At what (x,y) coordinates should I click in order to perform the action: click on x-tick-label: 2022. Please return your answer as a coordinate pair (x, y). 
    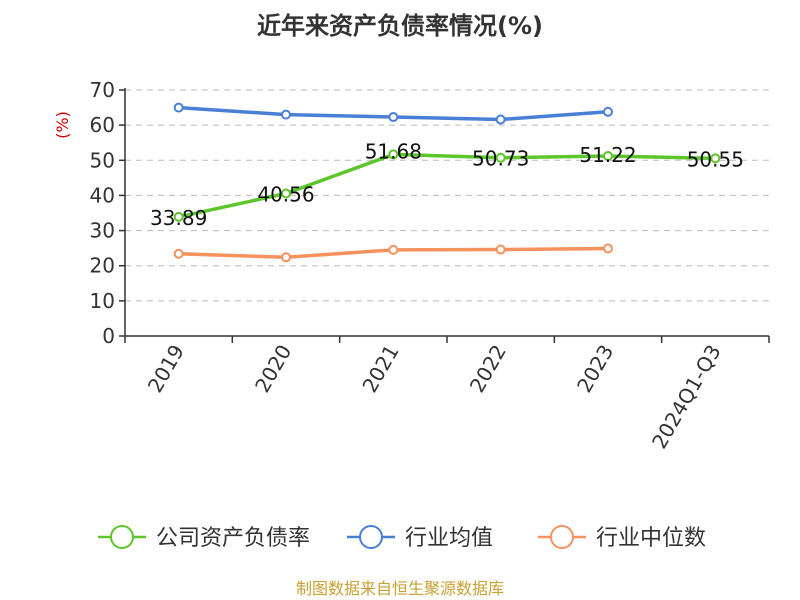
    Looking at the image, I should click on (488, 369).